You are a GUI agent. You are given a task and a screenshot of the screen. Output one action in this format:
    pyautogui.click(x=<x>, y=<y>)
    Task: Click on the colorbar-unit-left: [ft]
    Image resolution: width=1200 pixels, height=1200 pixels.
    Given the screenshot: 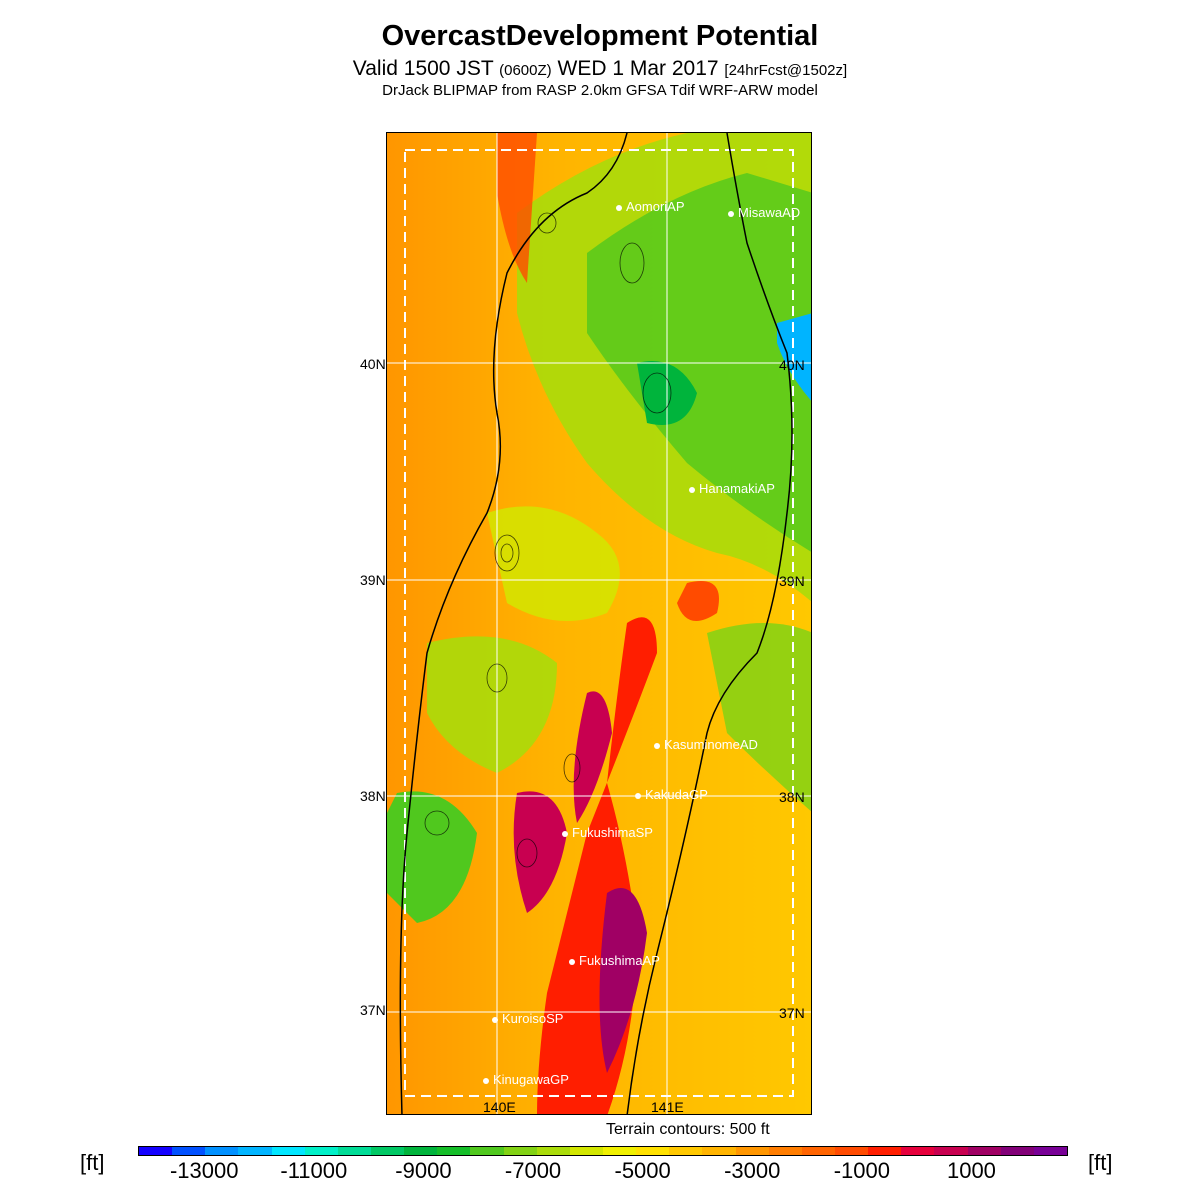 What is the action you would take?
    pyautogui.click(x=92, y=1162)
    